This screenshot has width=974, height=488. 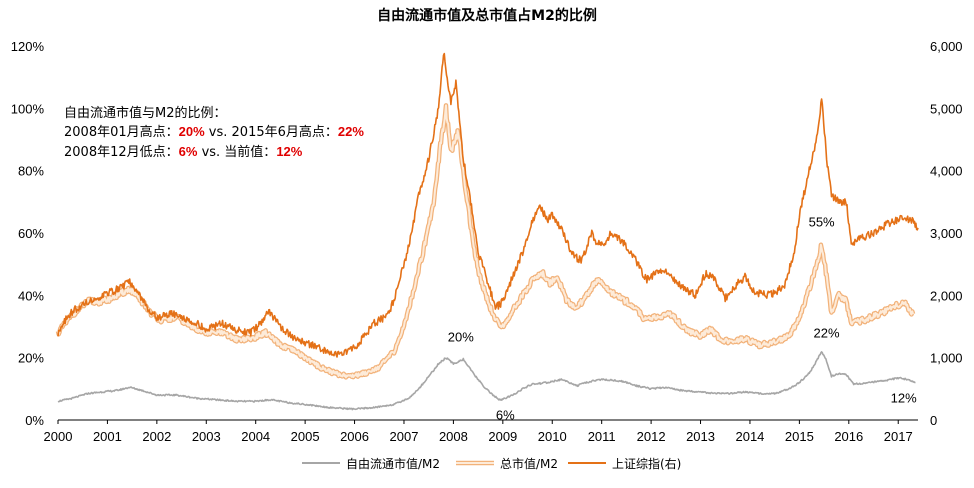 I want to click on x-tick-label: 2015, so click(x=799, y=436).